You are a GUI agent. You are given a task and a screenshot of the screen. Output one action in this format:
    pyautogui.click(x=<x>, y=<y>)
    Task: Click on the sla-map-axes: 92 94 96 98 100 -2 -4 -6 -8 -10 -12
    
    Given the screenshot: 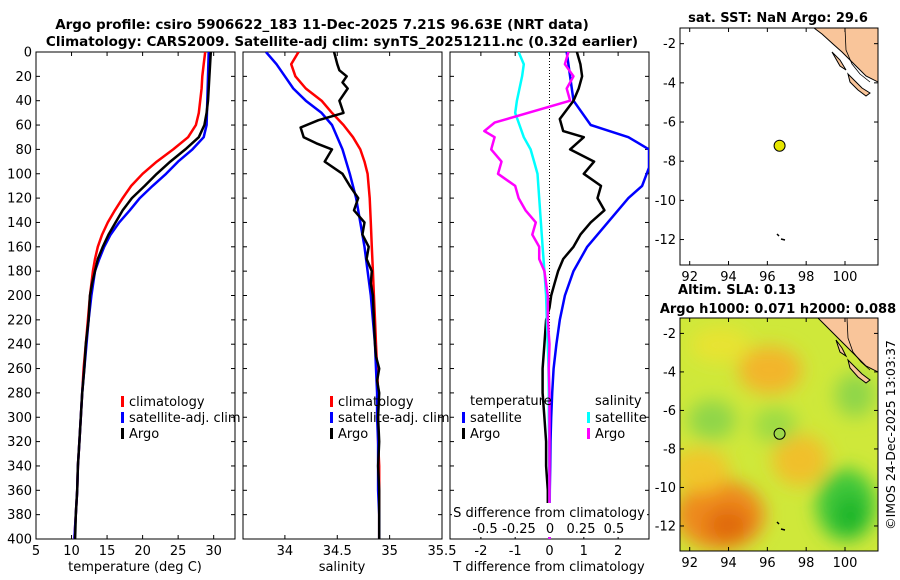 What is the action you would take?
    pyautogui.click(x=766, y=444)
    